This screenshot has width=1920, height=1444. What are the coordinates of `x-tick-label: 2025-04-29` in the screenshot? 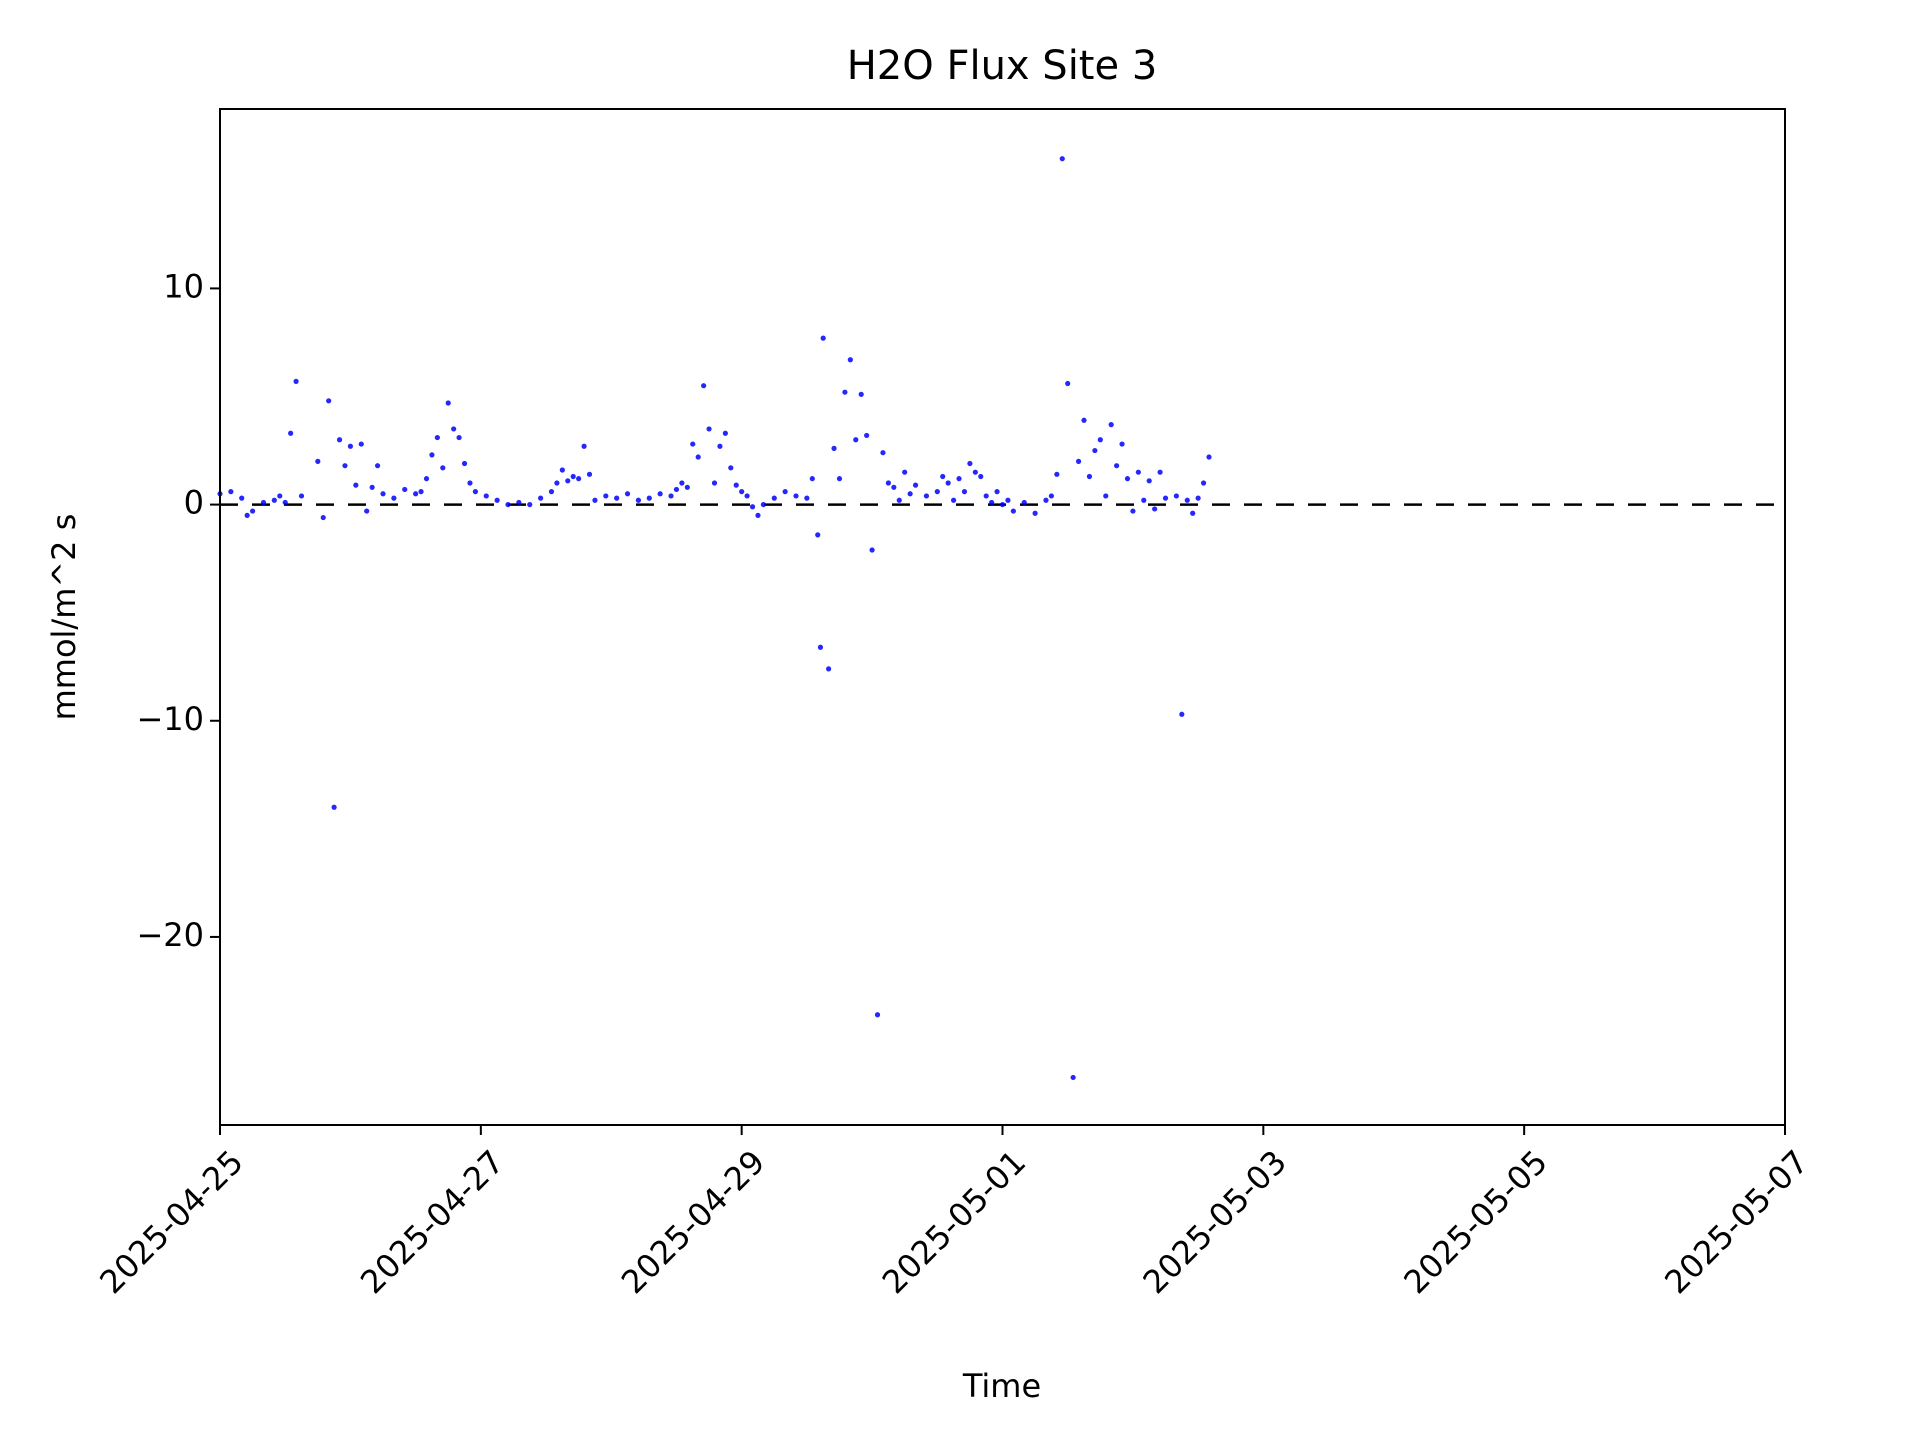 It's located at (693, 1222).